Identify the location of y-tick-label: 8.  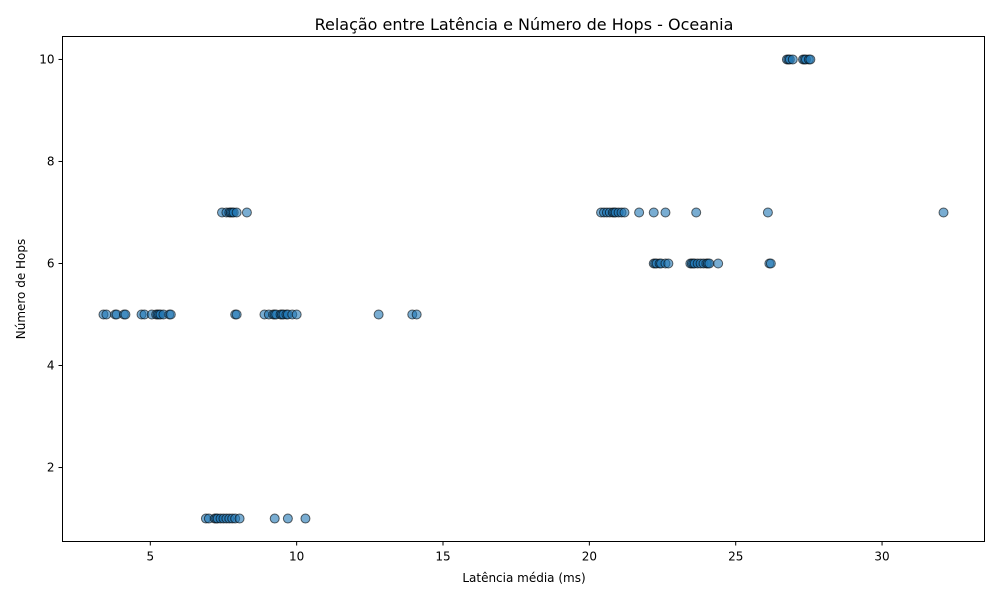
(51, 161).